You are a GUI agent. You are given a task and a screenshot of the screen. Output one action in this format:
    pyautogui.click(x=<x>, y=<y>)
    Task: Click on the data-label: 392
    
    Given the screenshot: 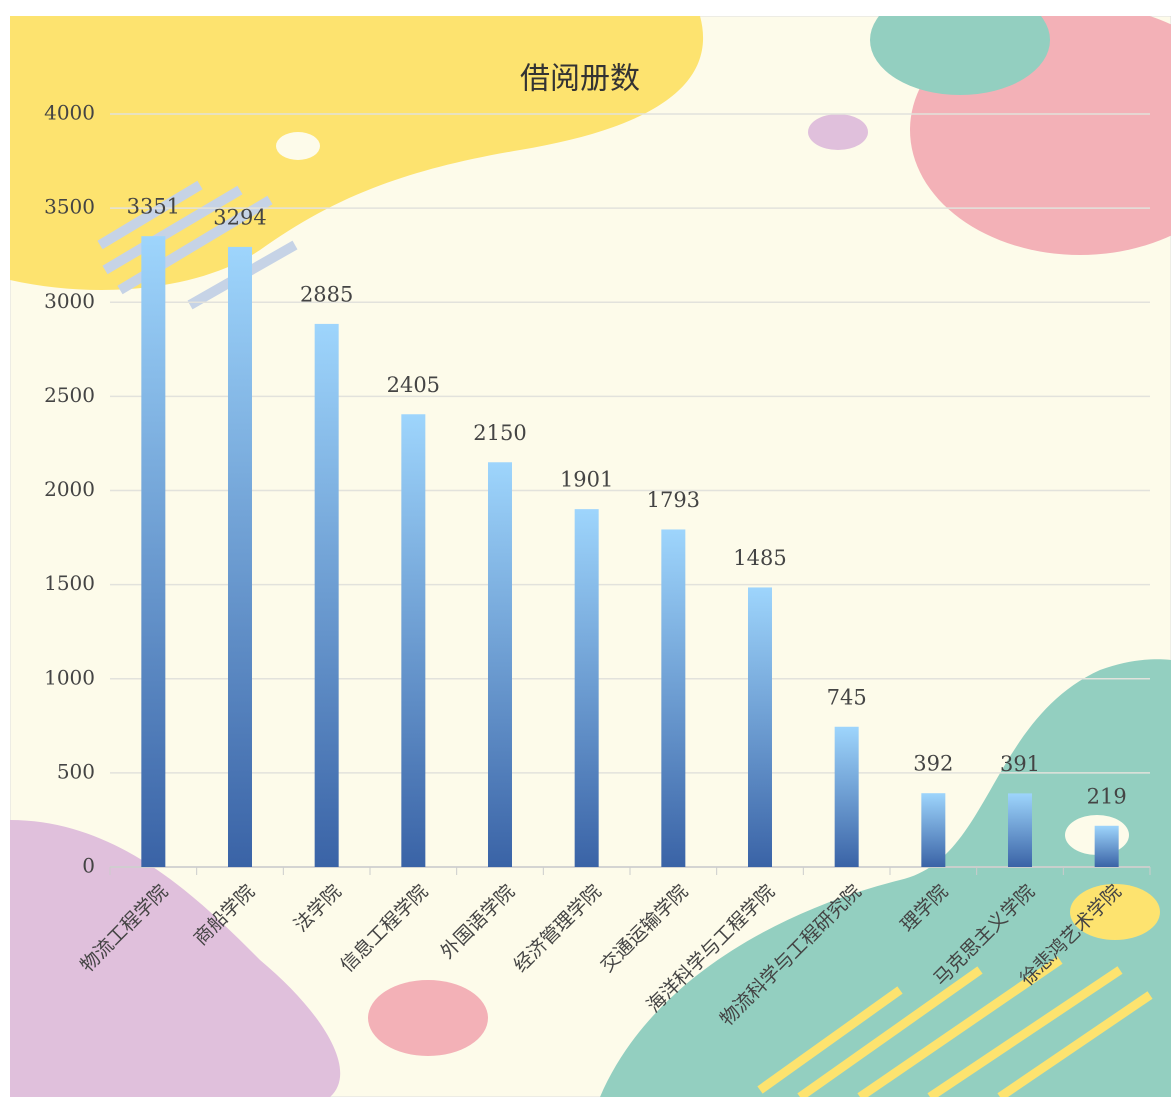 What is the action you would take?
    pyautogui.click(x=933, y=764)
    